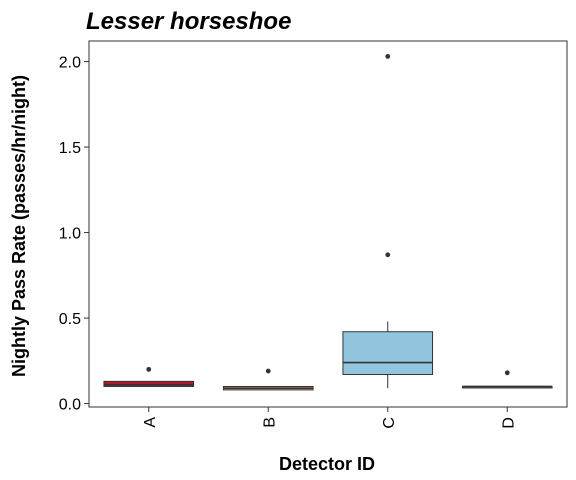 Image resolution: width=576 pixels, height=480 pixels. I want to click on box-C, so click(388, 221).